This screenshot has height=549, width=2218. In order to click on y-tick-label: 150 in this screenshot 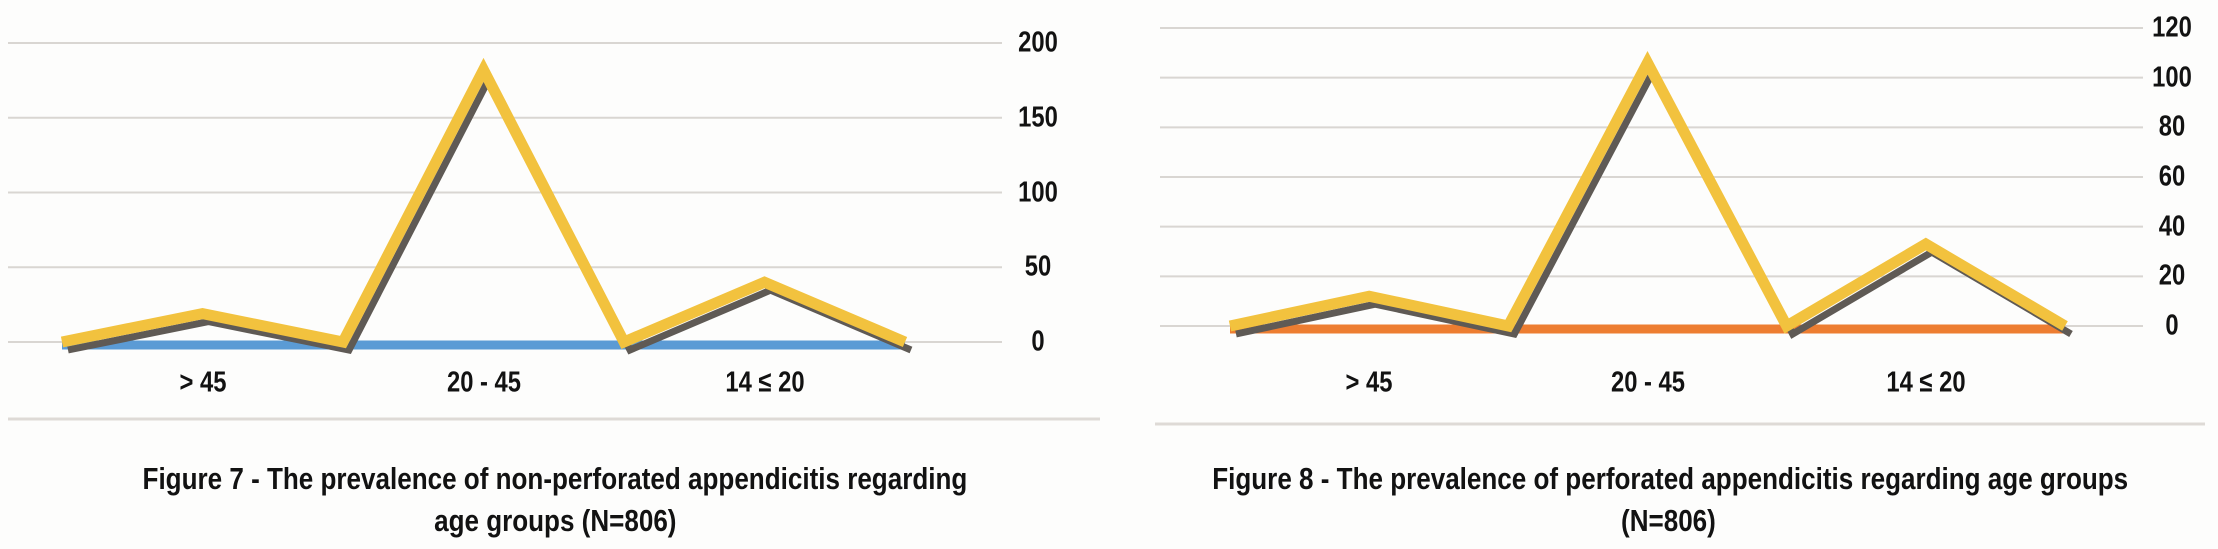, I will do `click(1038, 117)`.